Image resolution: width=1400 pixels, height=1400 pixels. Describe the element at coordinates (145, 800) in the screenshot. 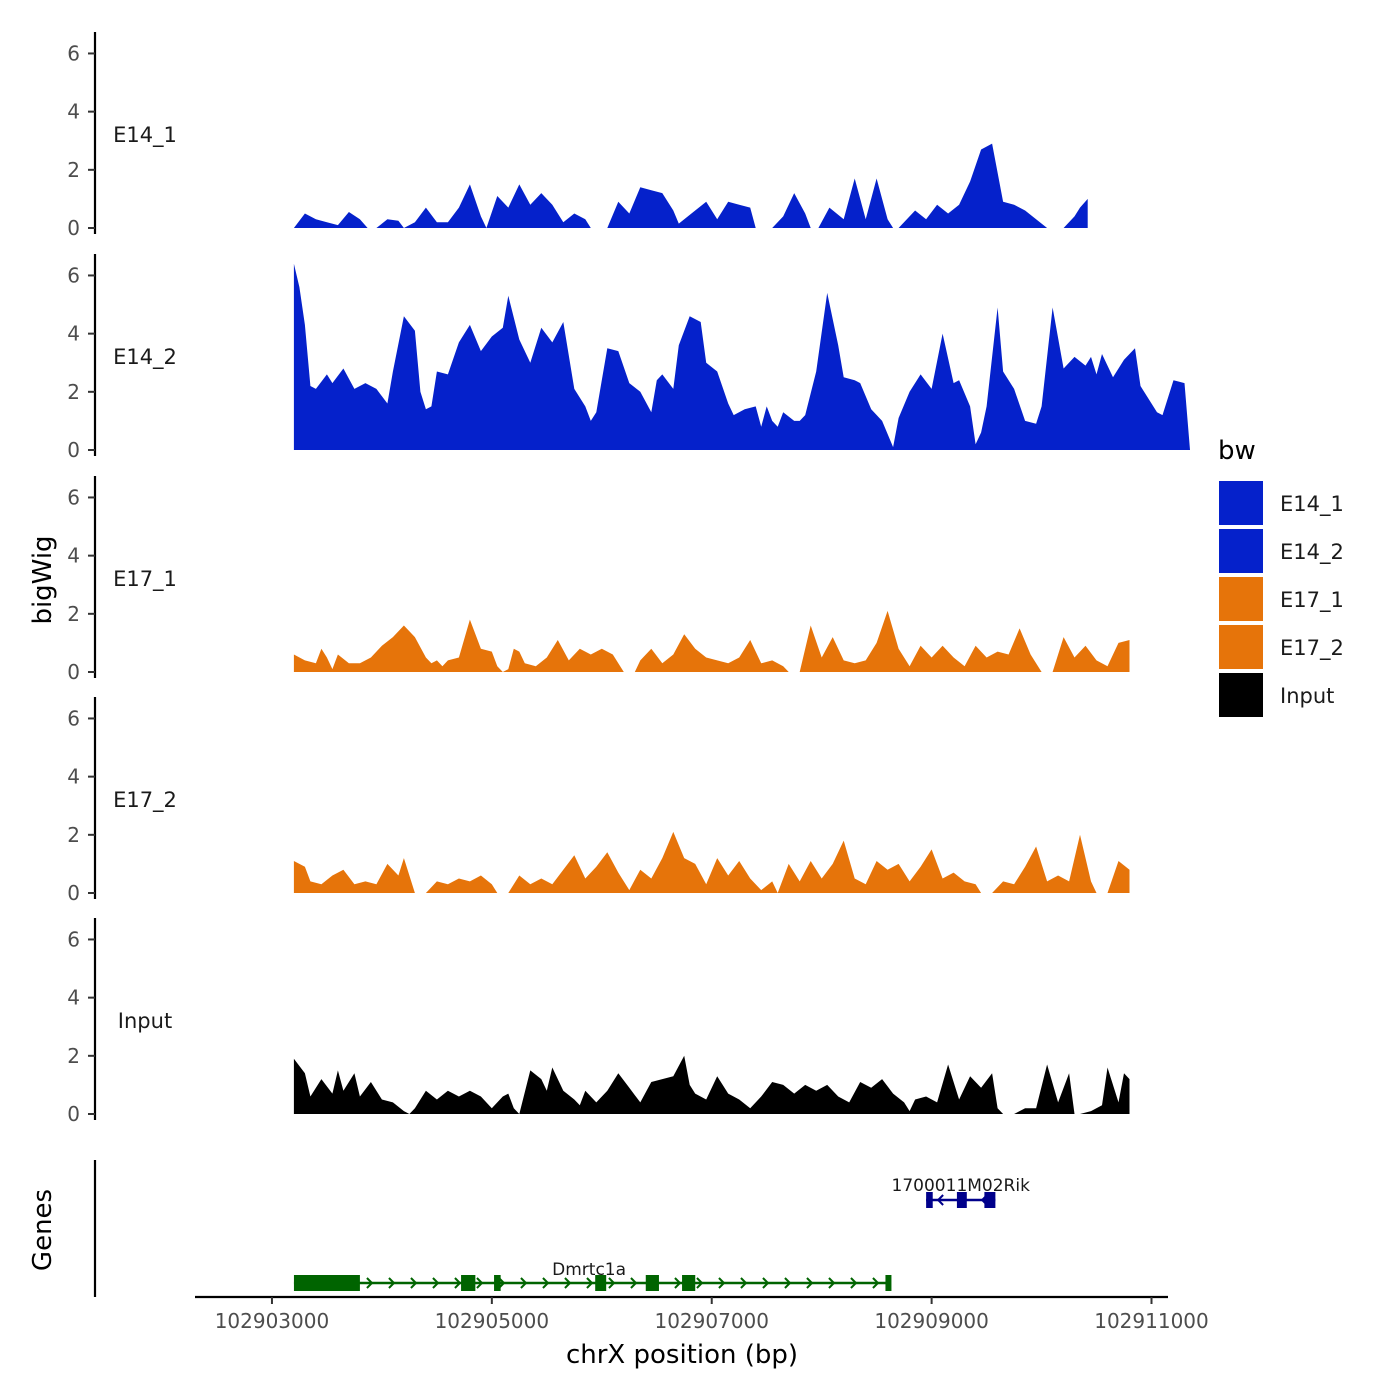

I see `track-label: E17_2` at that location.